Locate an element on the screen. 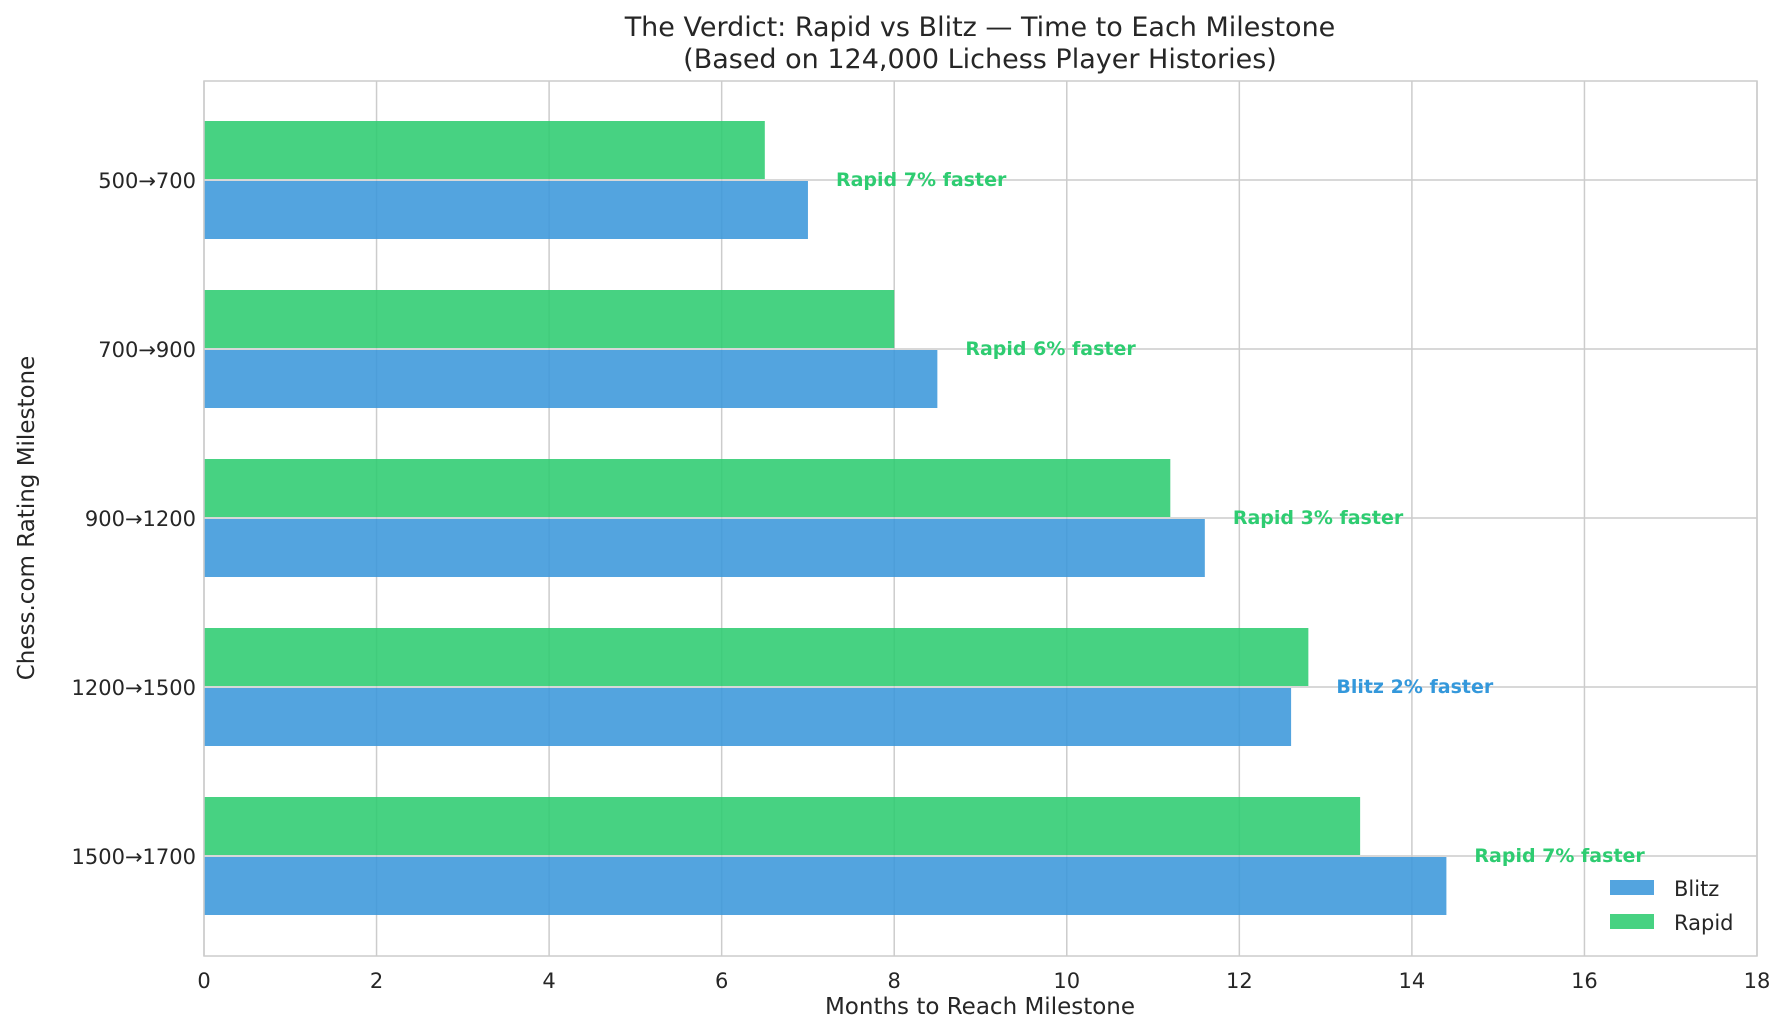 The width and height of the screenshot is (1780, 1030). x-tick-label-14: 14 is located at coordinates (1412, 981).